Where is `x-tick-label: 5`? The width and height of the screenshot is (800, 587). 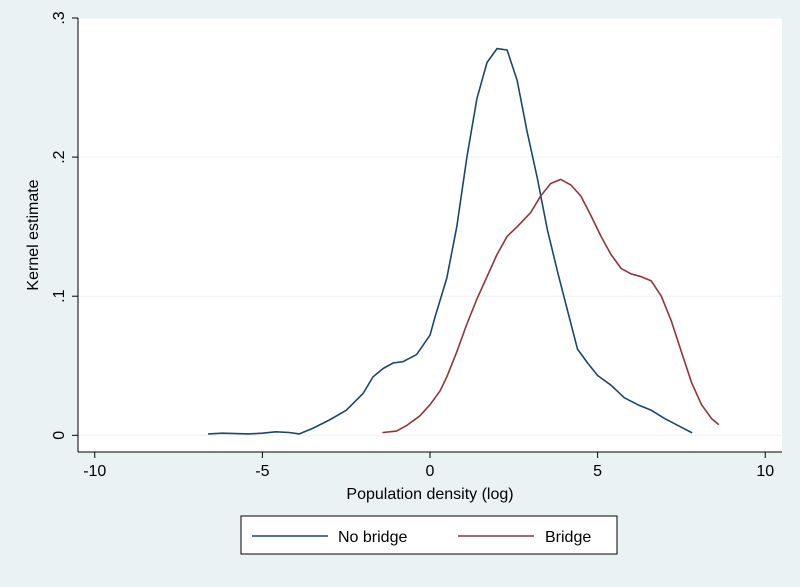 x-tick-label: 5 is located at coordinates (597, 471).